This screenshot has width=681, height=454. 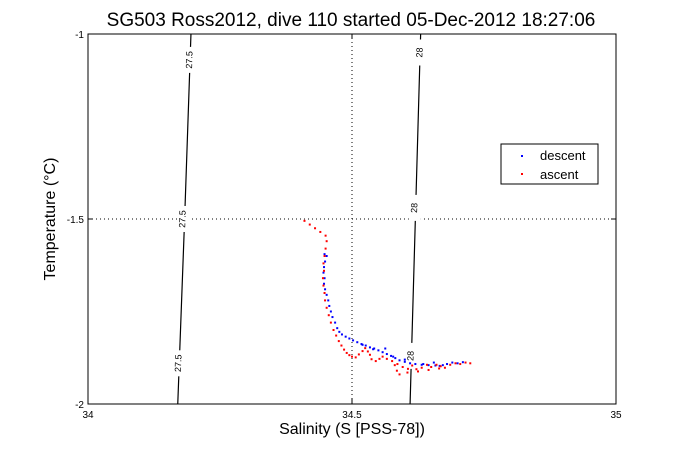 What do you see at coordinates (352, 429) in the screenshot?
I see `x-axis-label: Salinity (S [PSS-78])` at bounding box center [352, 429].